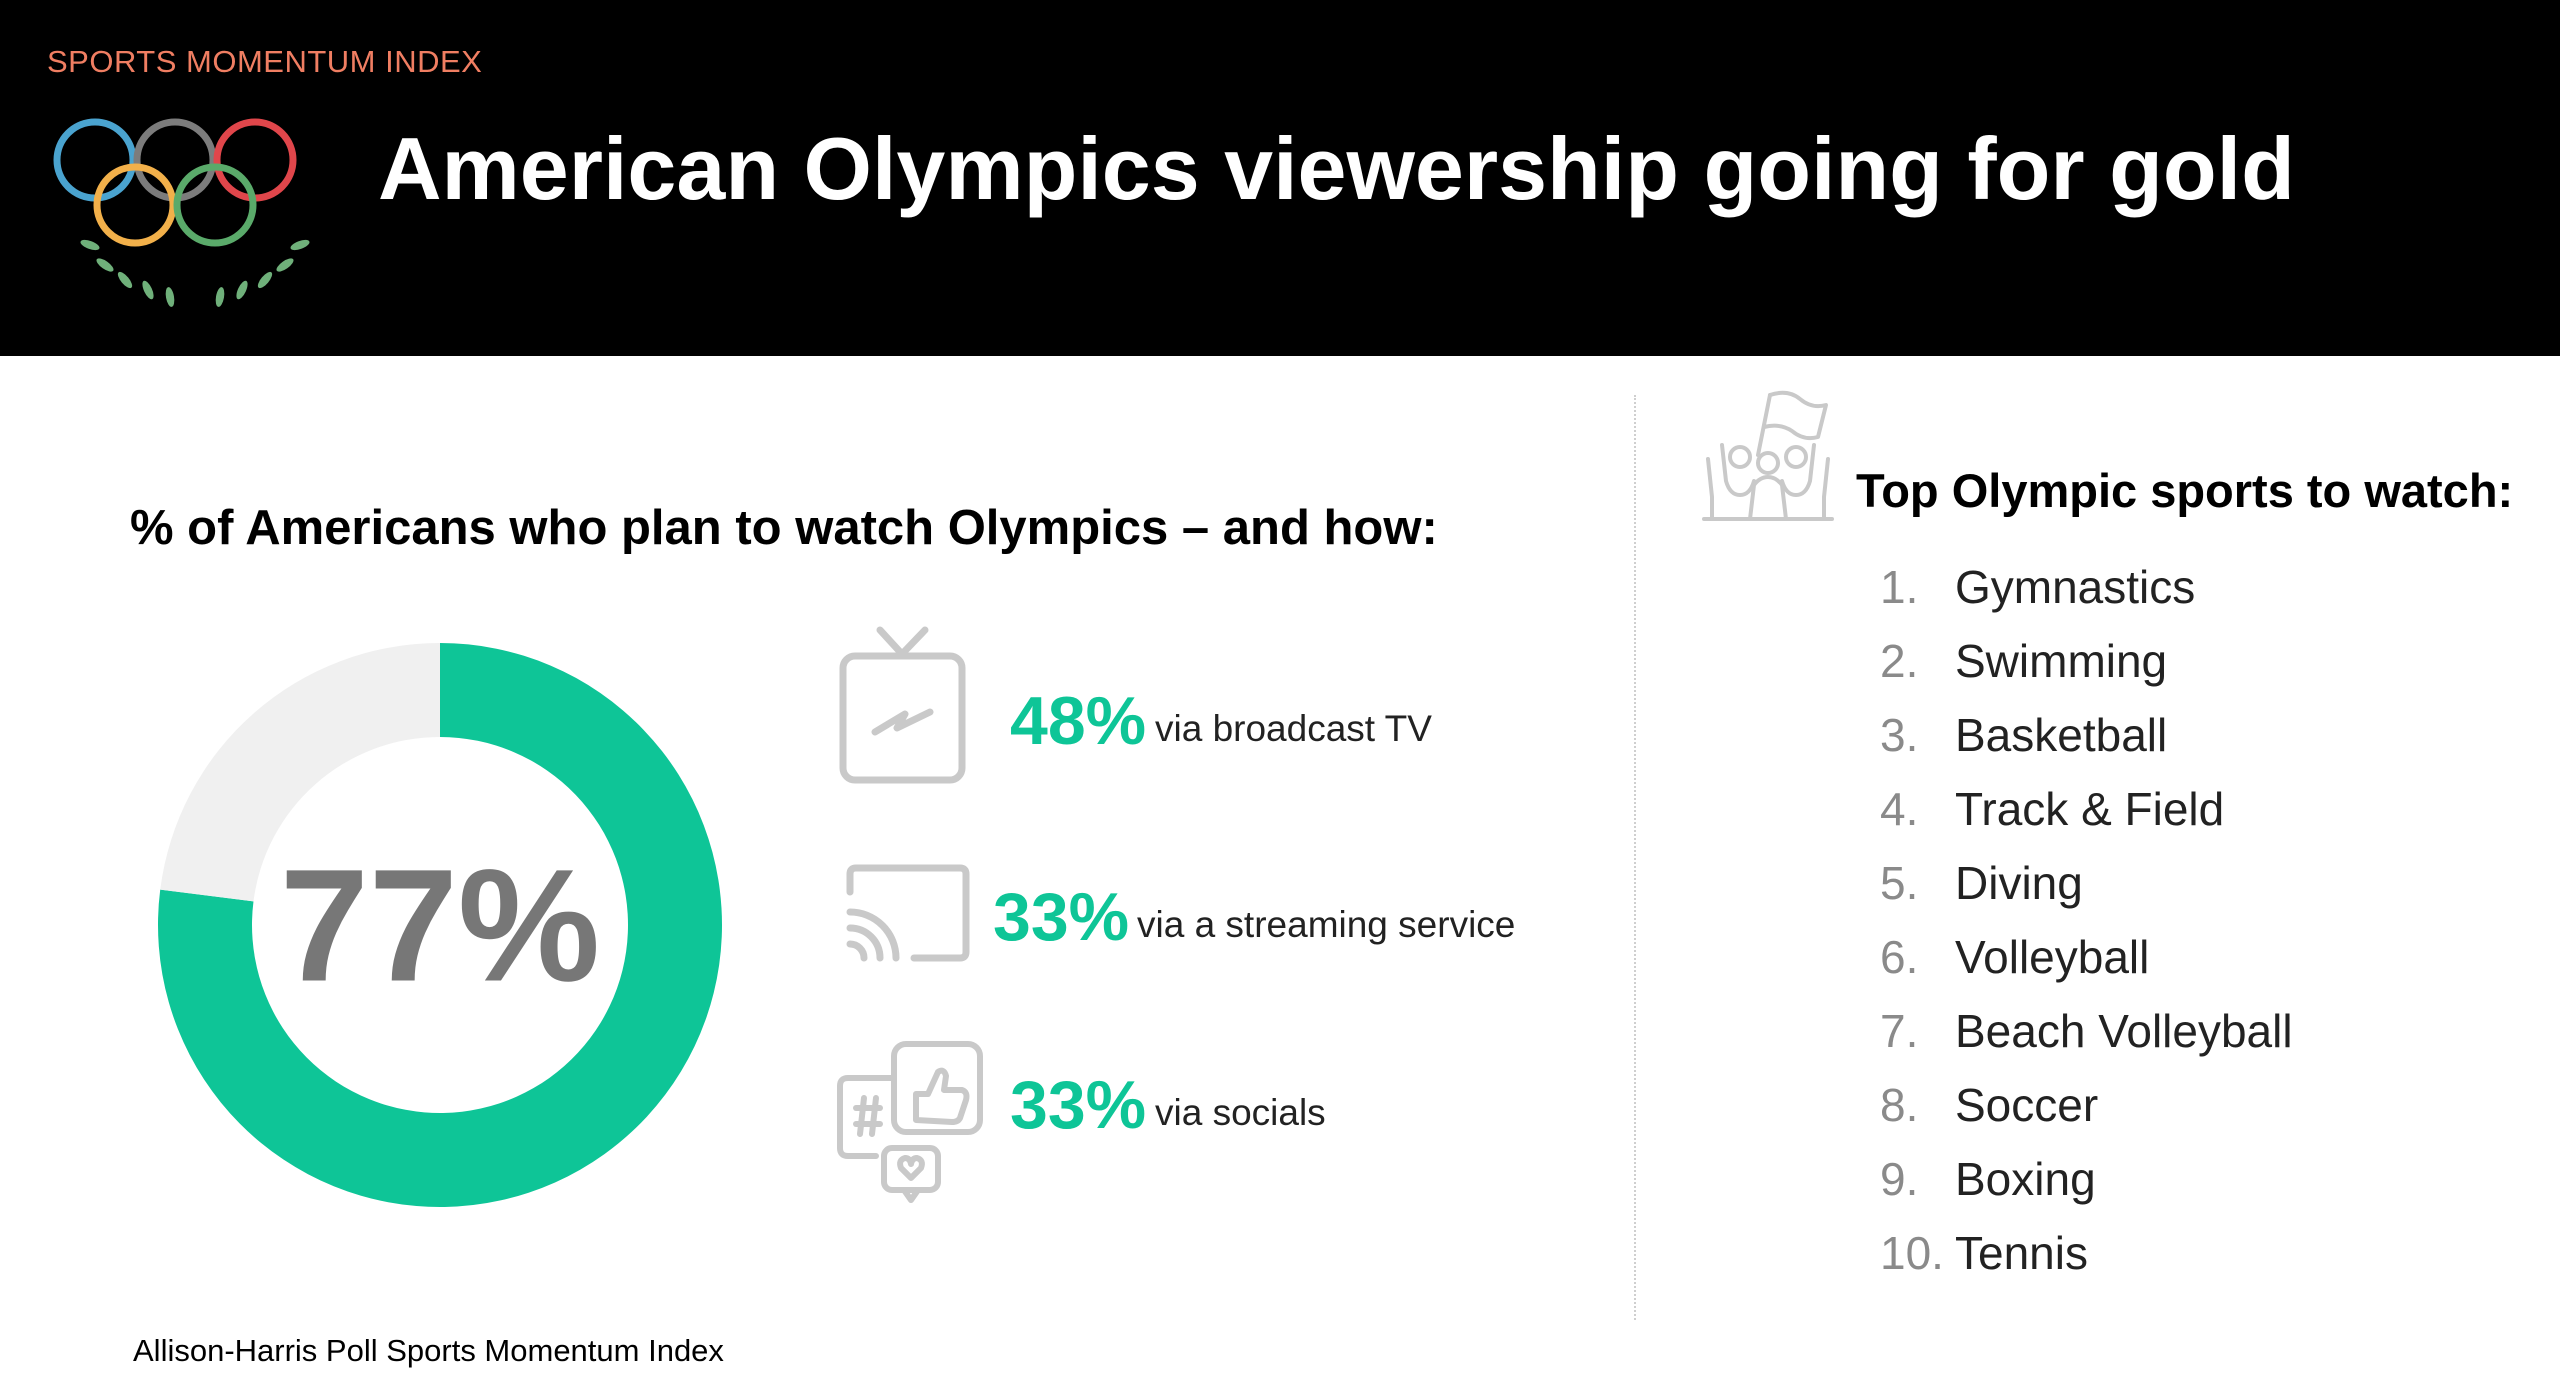  Describe the element at coordinates (1326, 924) in the screenshot. I see `channel-label-streaming: via a streaming service` at that location.